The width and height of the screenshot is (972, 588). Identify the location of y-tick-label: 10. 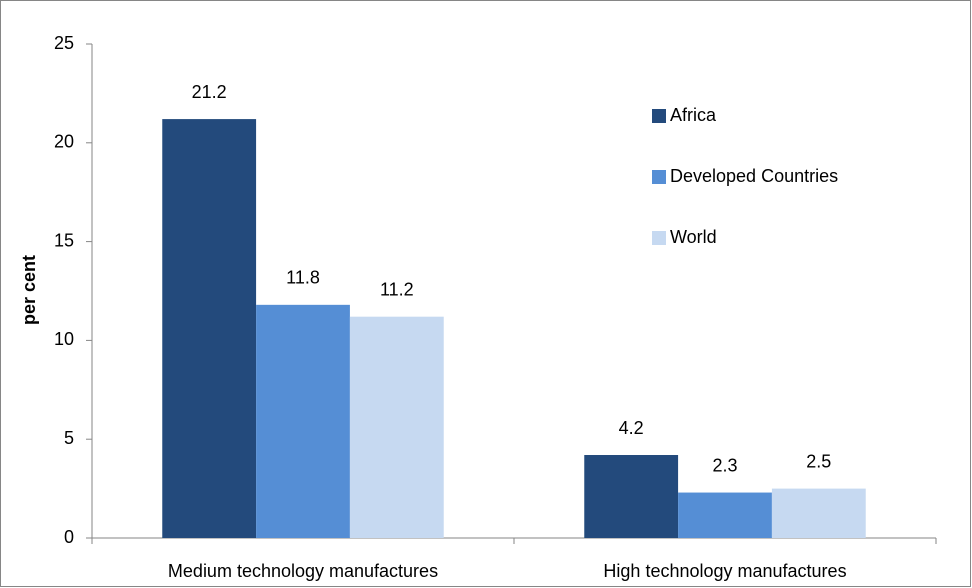
(64, 339).